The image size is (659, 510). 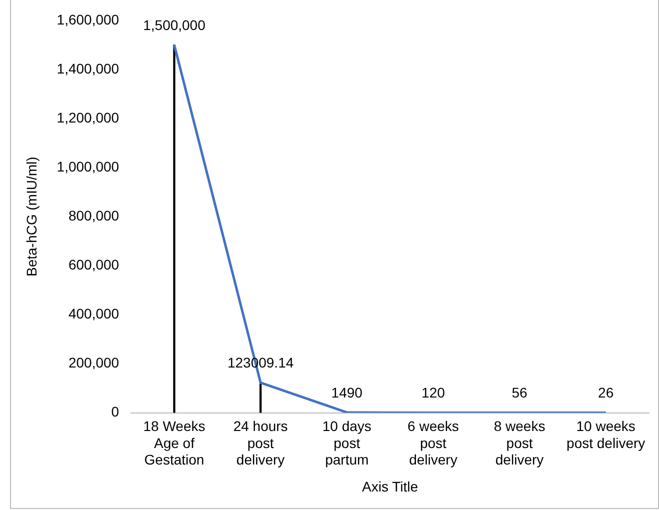 I want to click on y-tick-label: 1,600,000, so click(x=88, y=19).